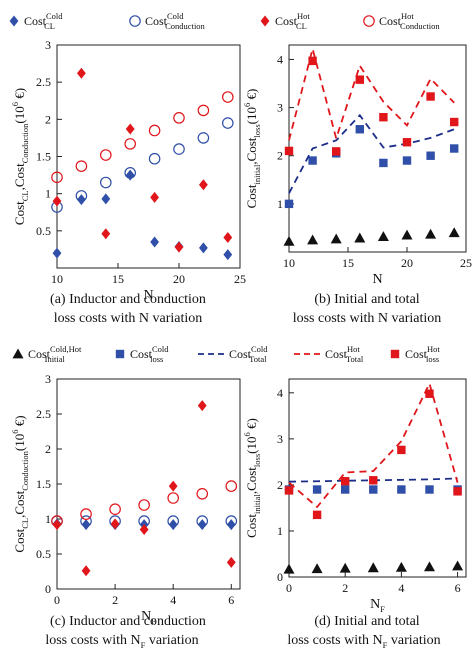 The width and height of the screenshot is (474, 665). I want to click on caption-c-text: loss costs with N, so click(92, 640).